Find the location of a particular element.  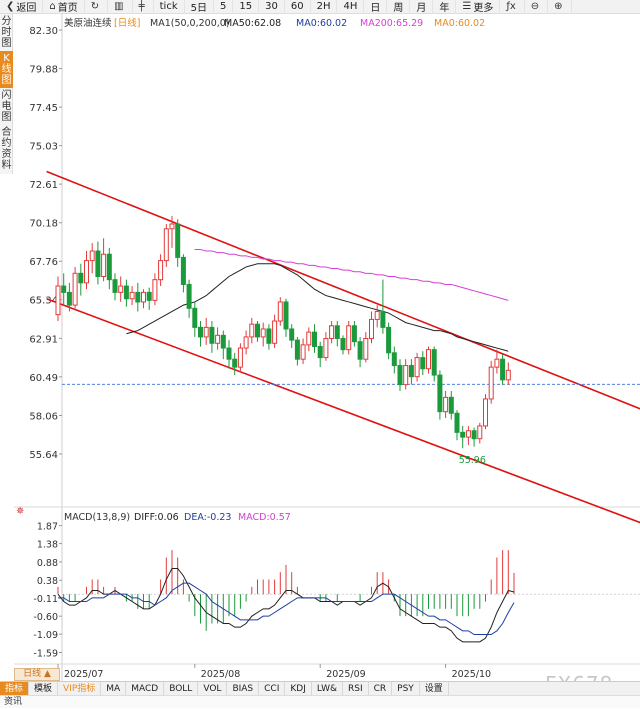

toolbar-period-9: 30 is located at coordinates (272, 7).